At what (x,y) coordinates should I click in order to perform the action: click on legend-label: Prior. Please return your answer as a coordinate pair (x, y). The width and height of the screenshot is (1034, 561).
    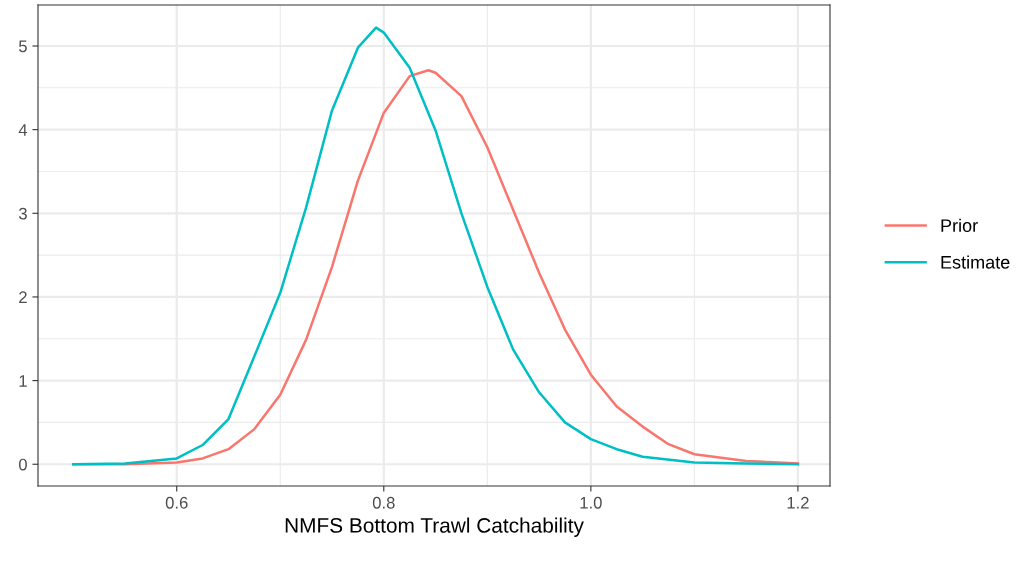
    Looking at the image, I should click on (959, 225).